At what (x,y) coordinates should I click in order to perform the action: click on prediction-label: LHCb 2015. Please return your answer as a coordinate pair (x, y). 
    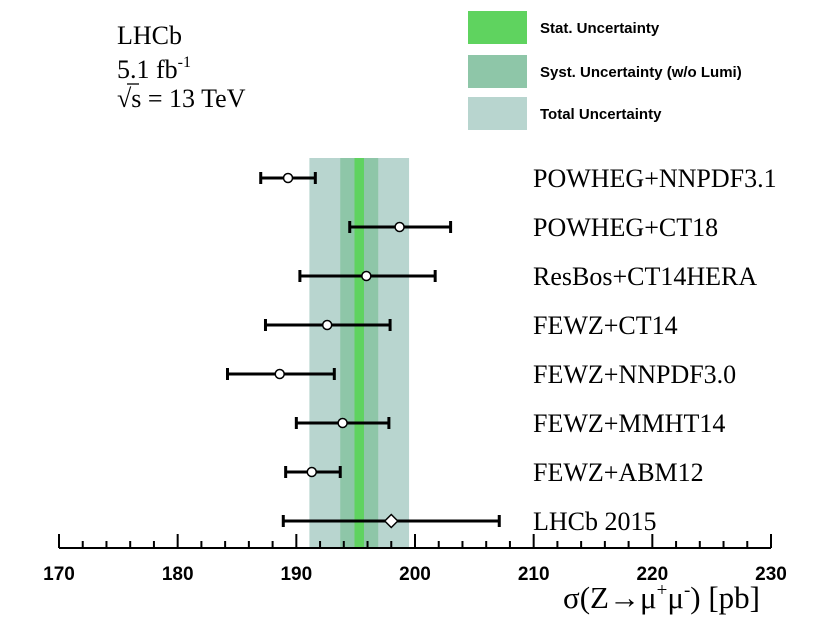
    Looking at the image, I should click on (595, 521).